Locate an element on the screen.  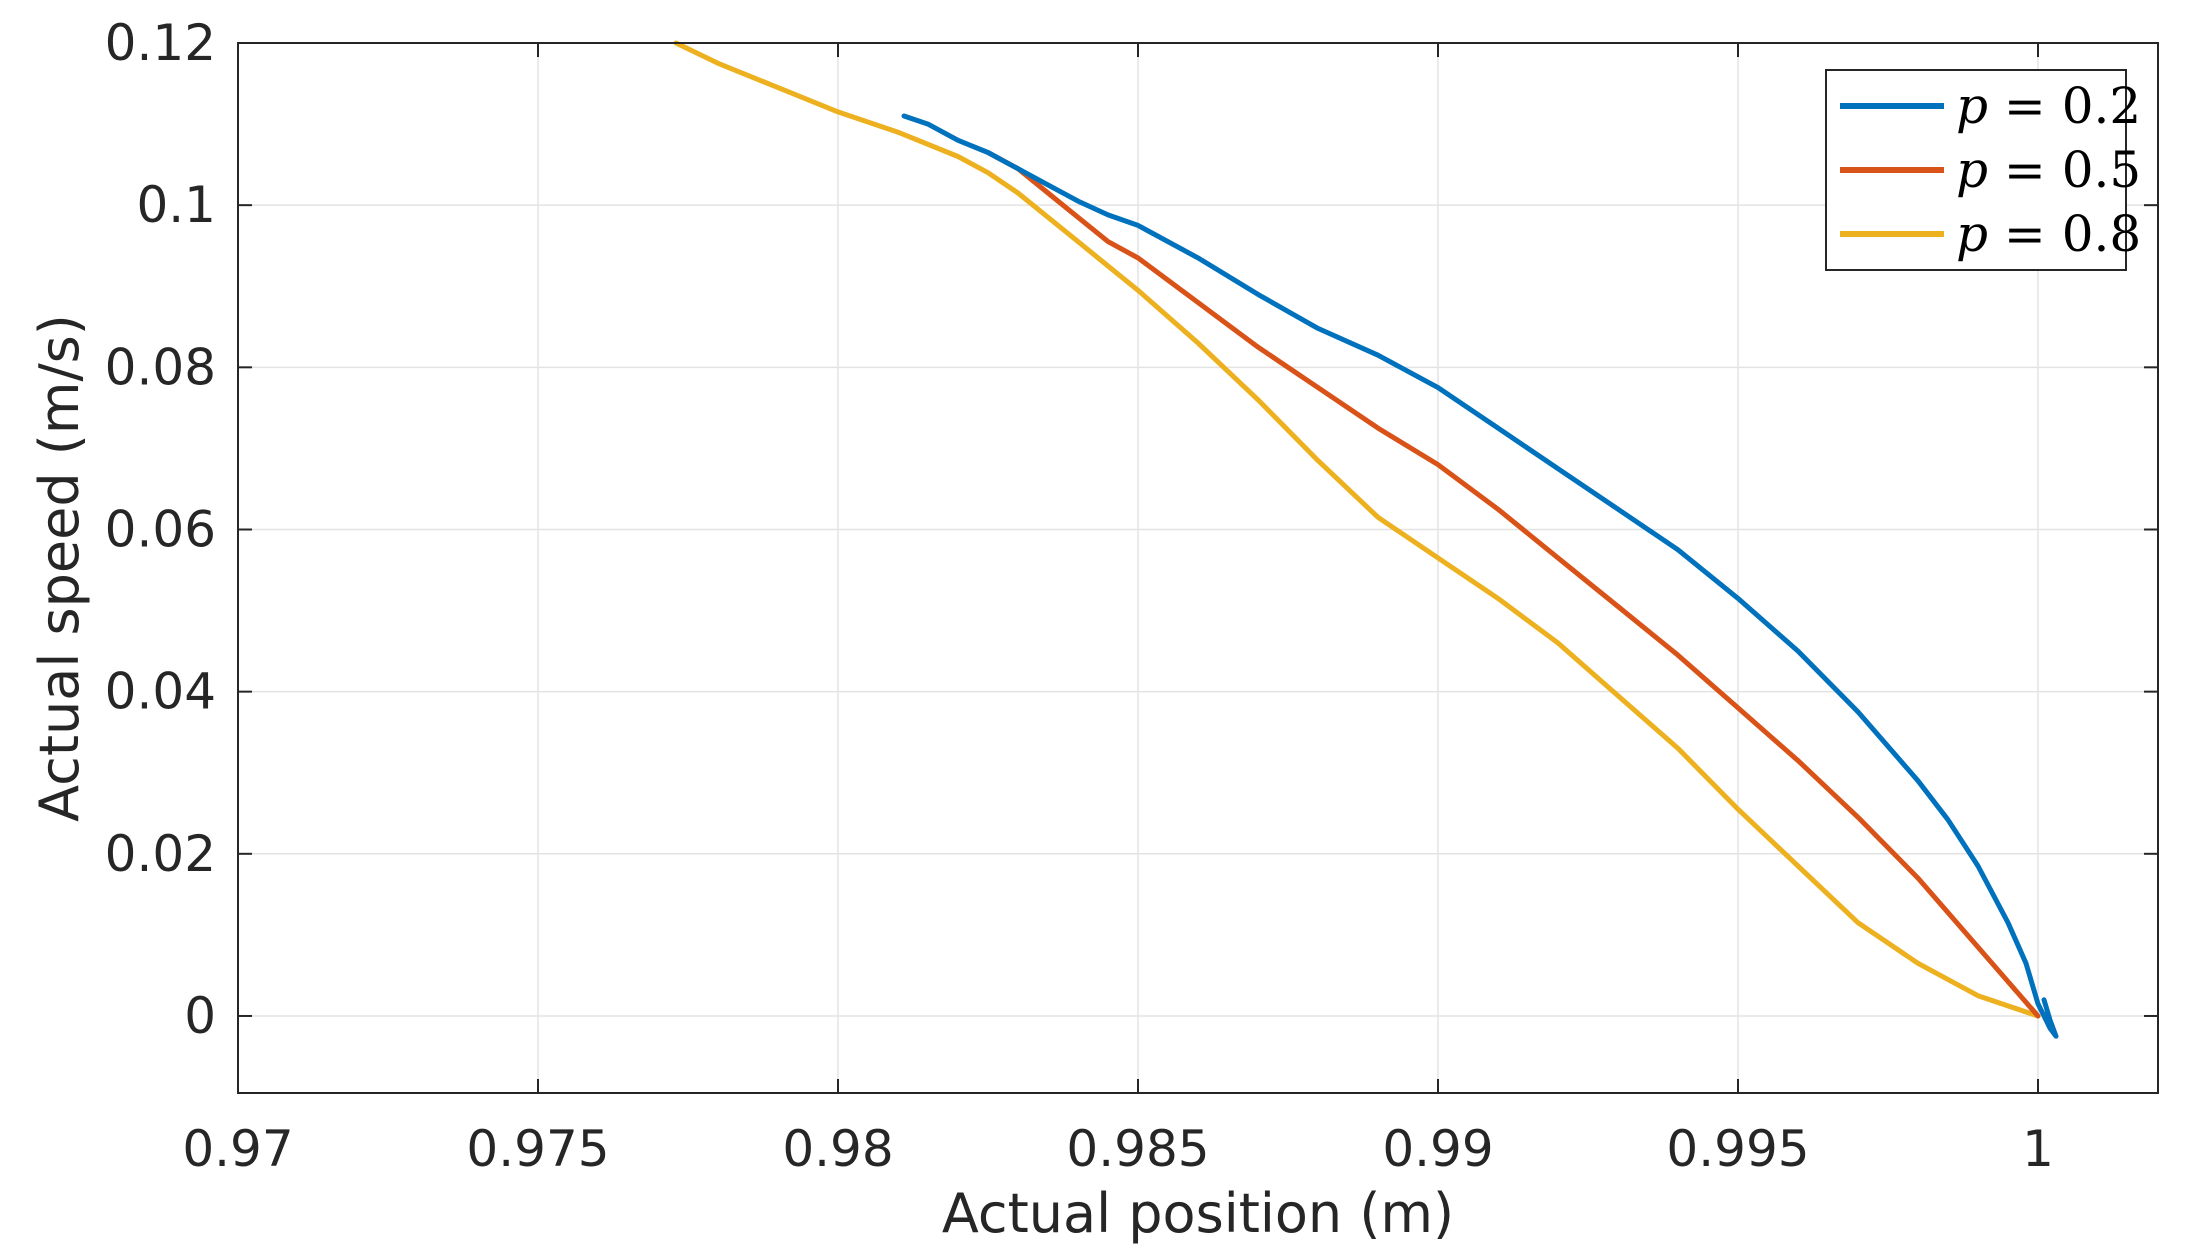
x-tick-label: 0.98 is located at coordinates (837, 1149).